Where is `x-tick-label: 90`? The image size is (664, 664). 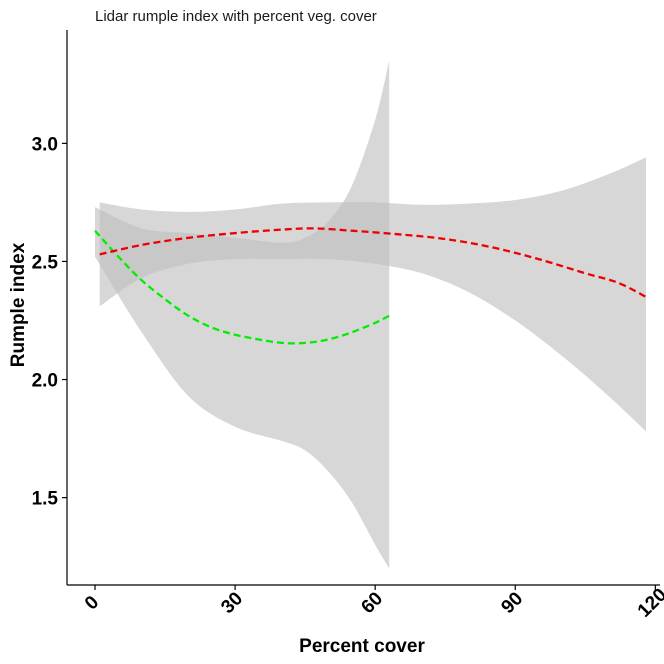
x-tick-label: 90 is located at coordinates (512, 603).